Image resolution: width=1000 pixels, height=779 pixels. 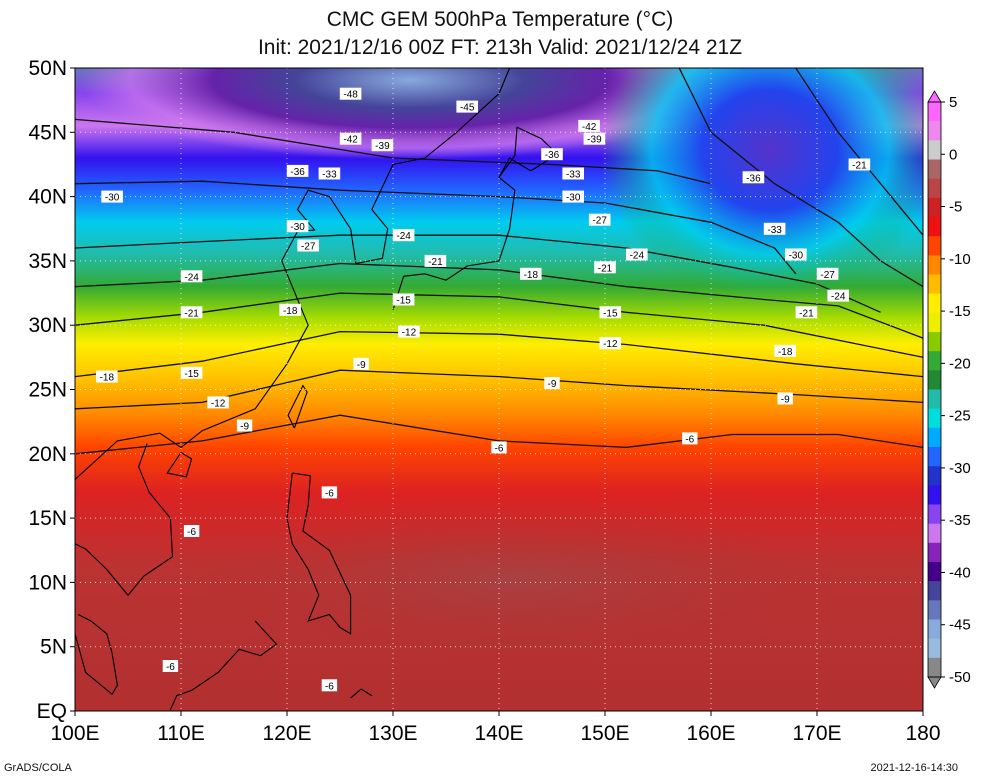 I want to click on contour-label: -15, so click(x=403, y=301).